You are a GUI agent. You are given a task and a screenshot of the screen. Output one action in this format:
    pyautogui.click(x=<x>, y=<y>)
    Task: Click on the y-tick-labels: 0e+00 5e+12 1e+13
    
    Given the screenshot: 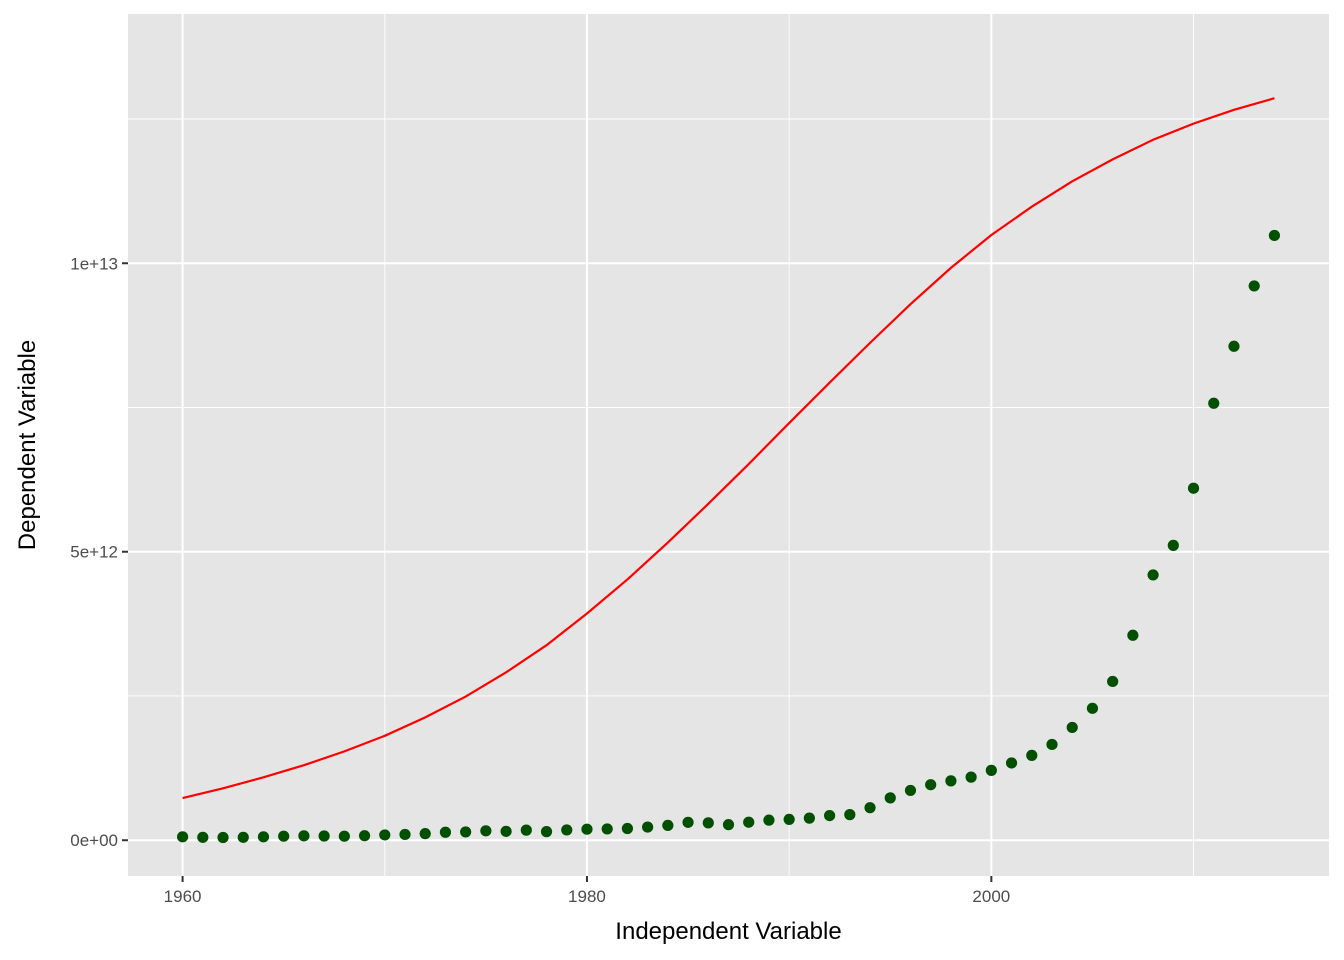 What is the action you would take?
    pyautogui.click(x=94, y=552)
    